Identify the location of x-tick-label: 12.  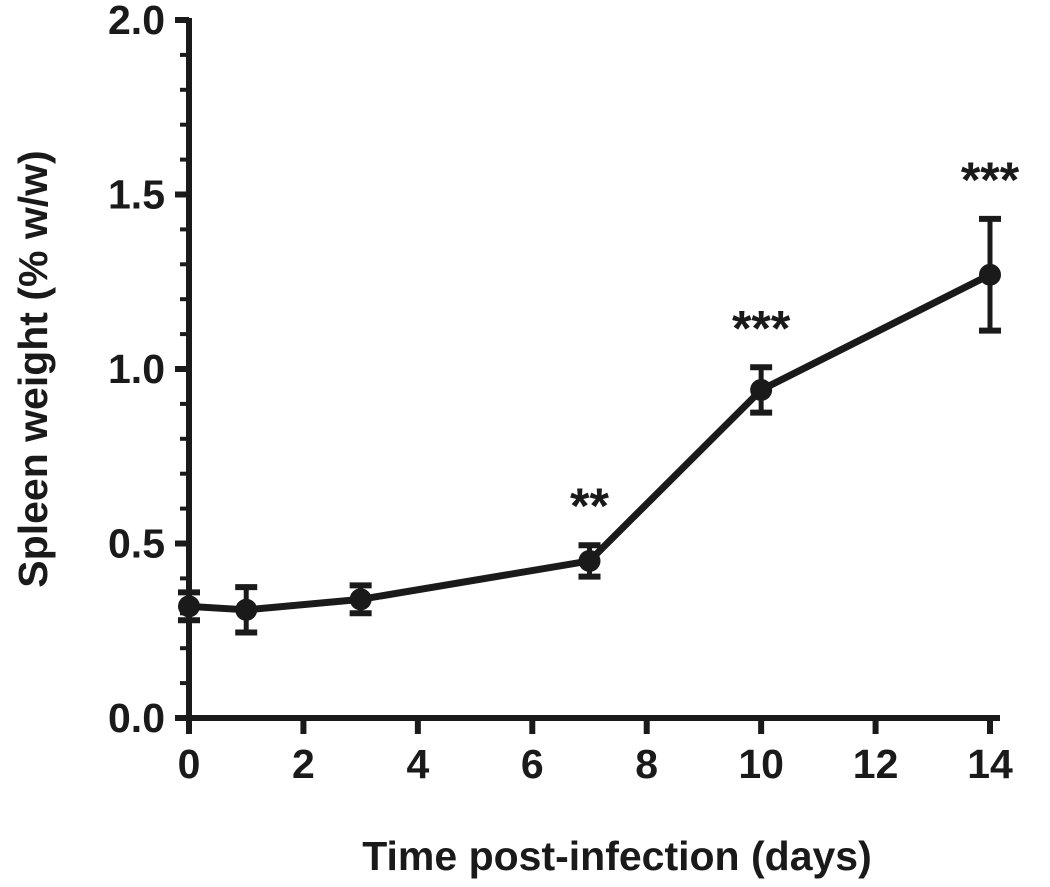
(876, 764).